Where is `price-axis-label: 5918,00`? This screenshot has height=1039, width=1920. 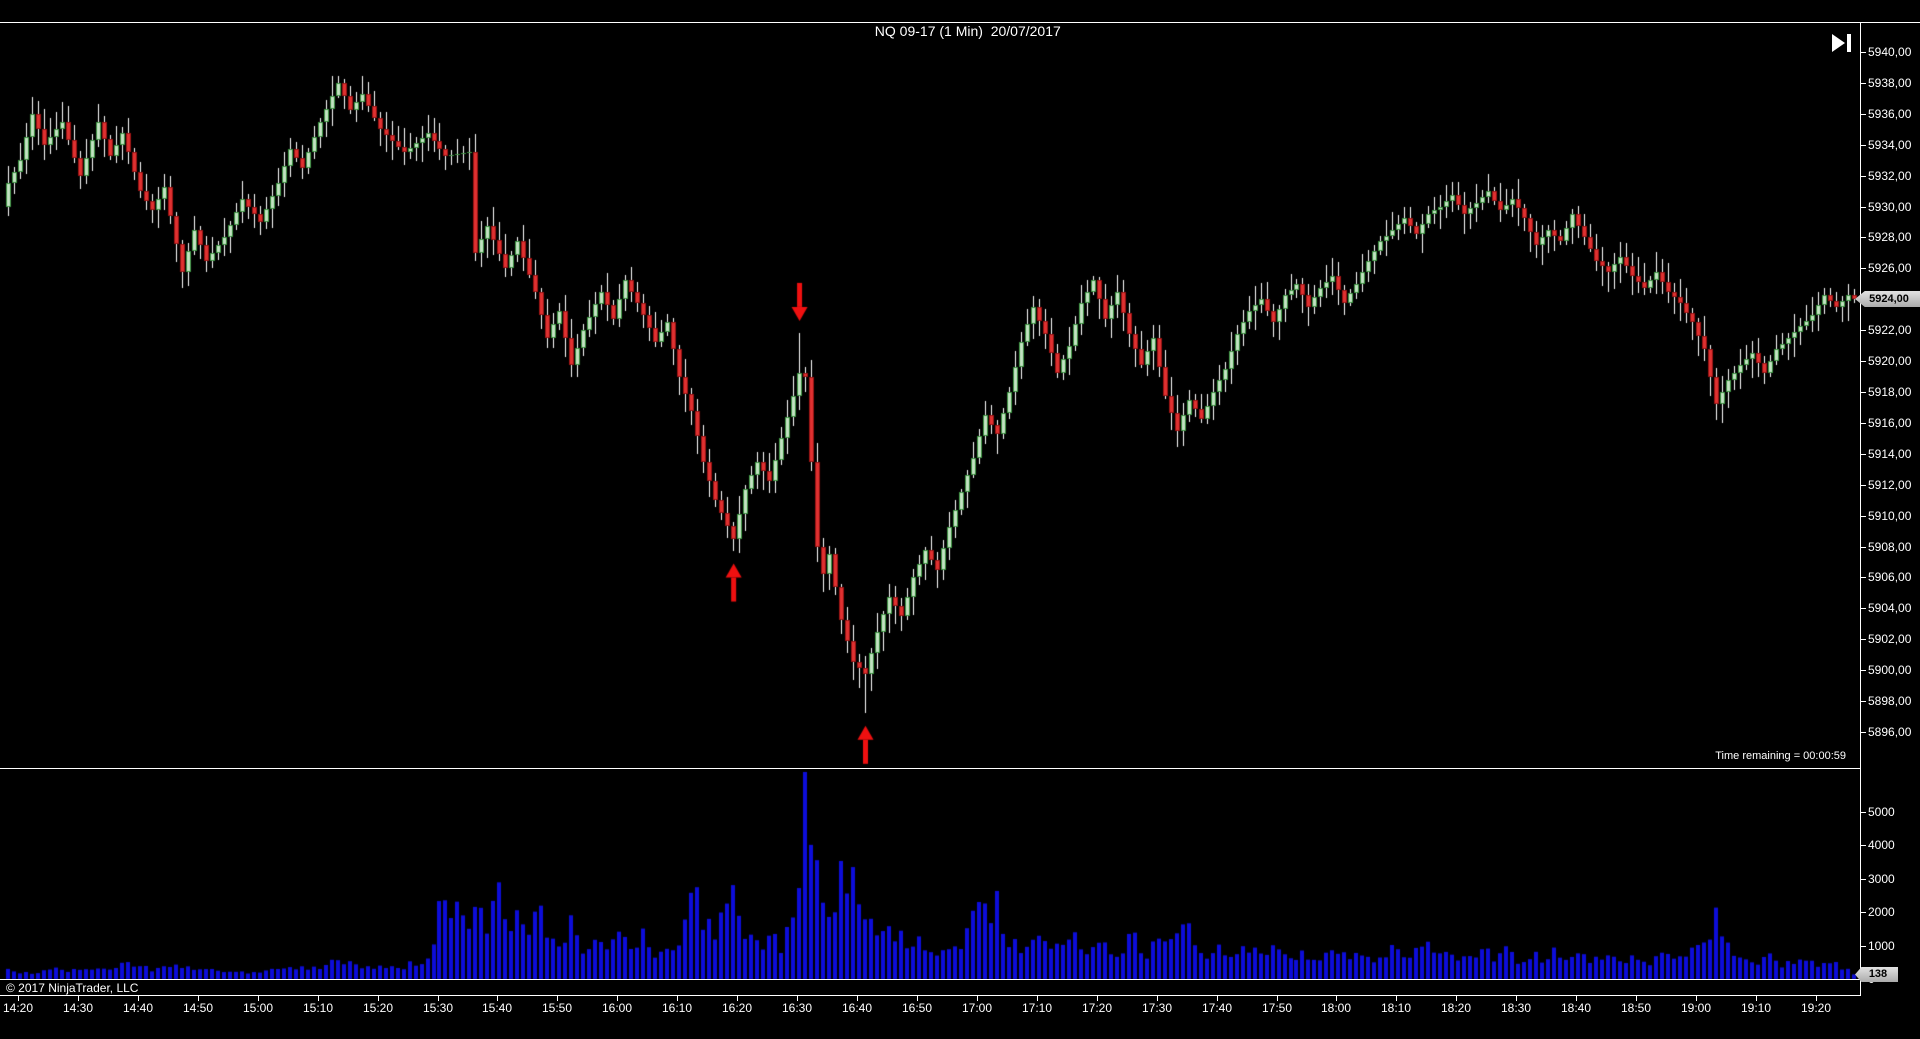
price-axis-label: 5918,00 is located at coordinates (1890, 392).